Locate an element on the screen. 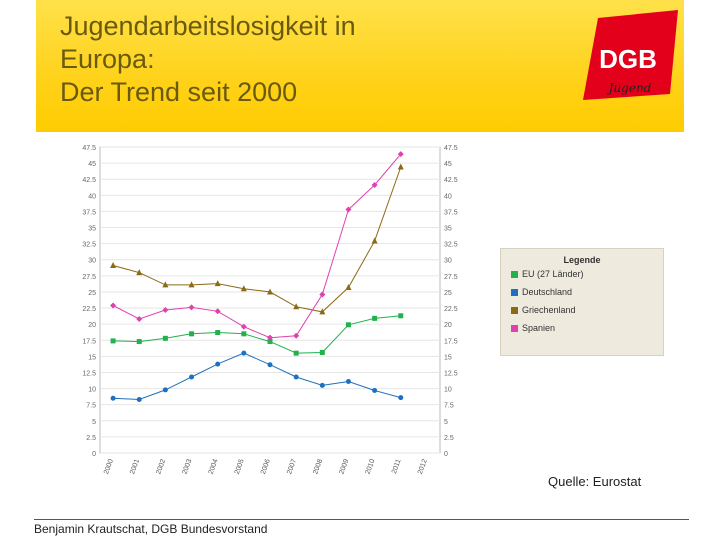 The image size is (720, 540). x-tick-label: 2006 is located at coordinates (266, 466).